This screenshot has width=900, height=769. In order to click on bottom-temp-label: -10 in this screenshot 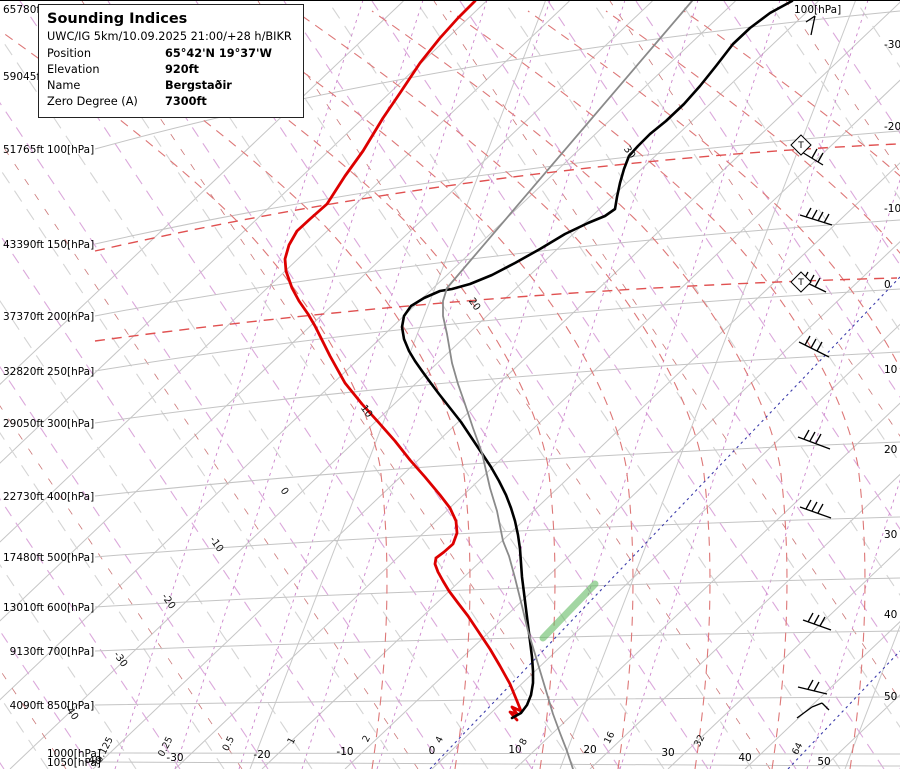, I will do `click(344, 752)`.